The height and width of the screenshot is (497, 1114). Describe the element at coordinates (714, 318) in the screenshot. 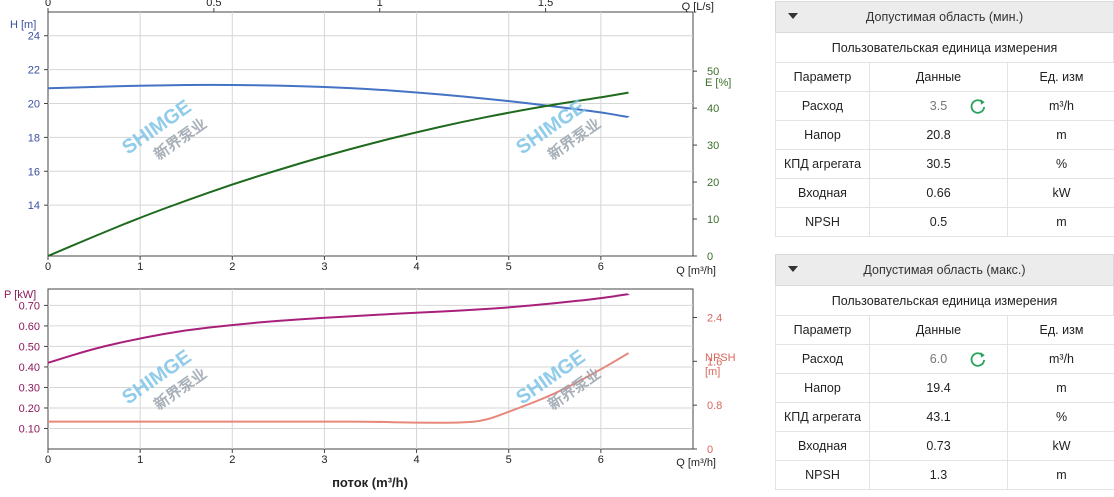

I see `y2-tick-label: 2.4` at that location.